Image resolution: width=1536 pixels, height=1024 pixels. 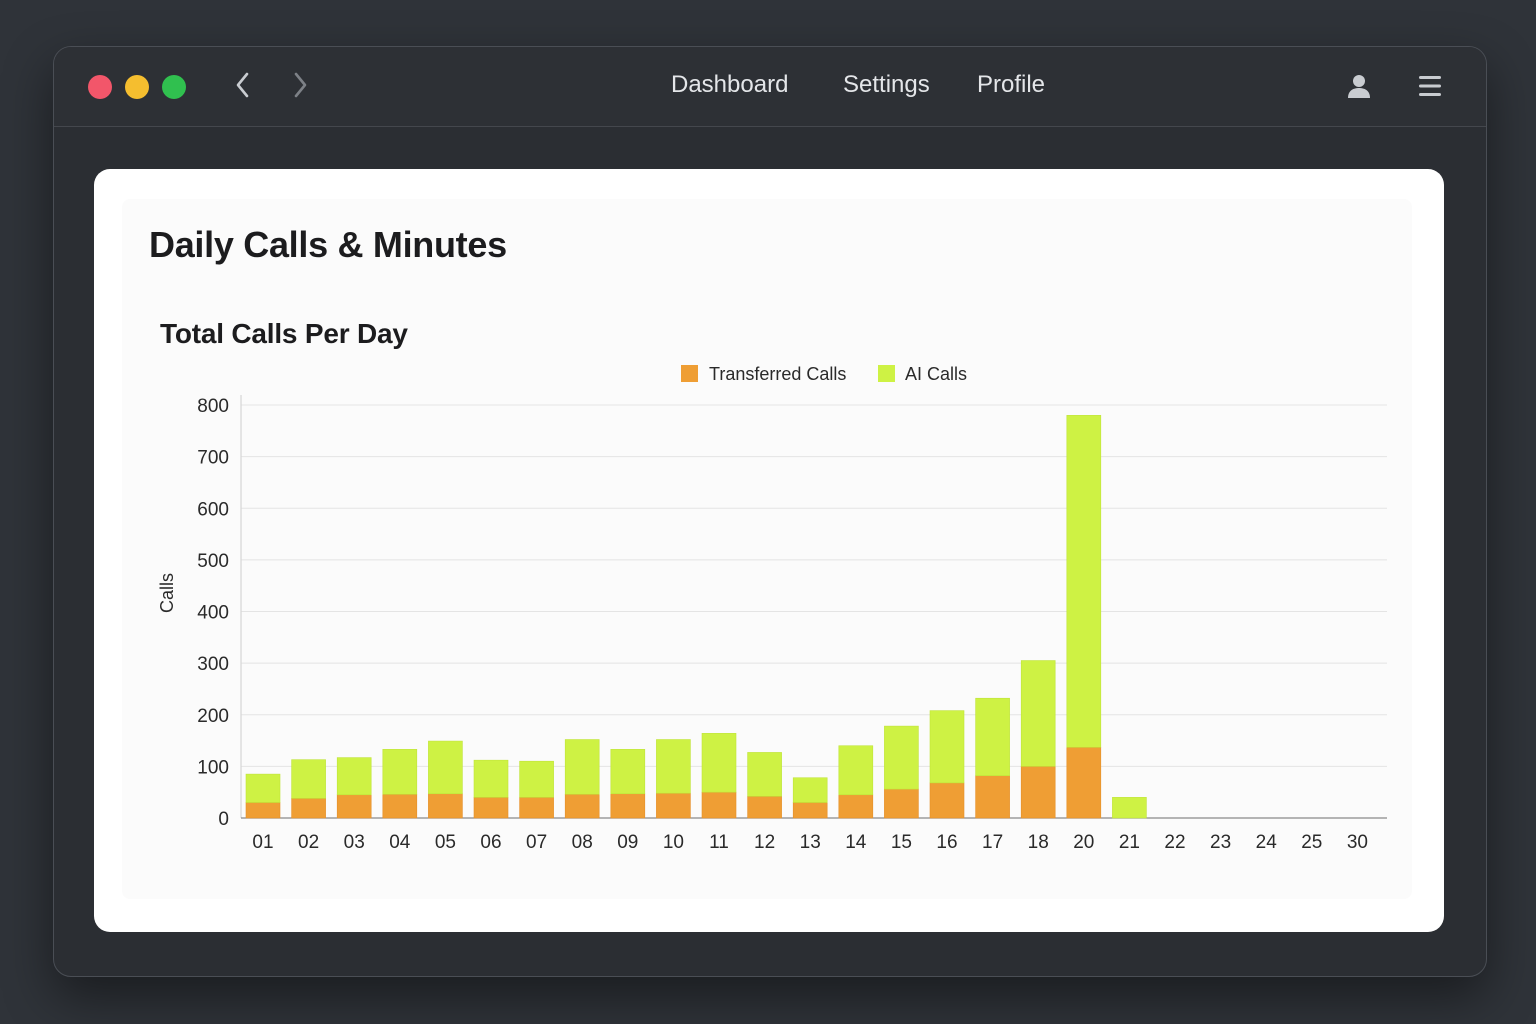 I want to click on x-tick-label: 24, so click(x=1267, y=842).